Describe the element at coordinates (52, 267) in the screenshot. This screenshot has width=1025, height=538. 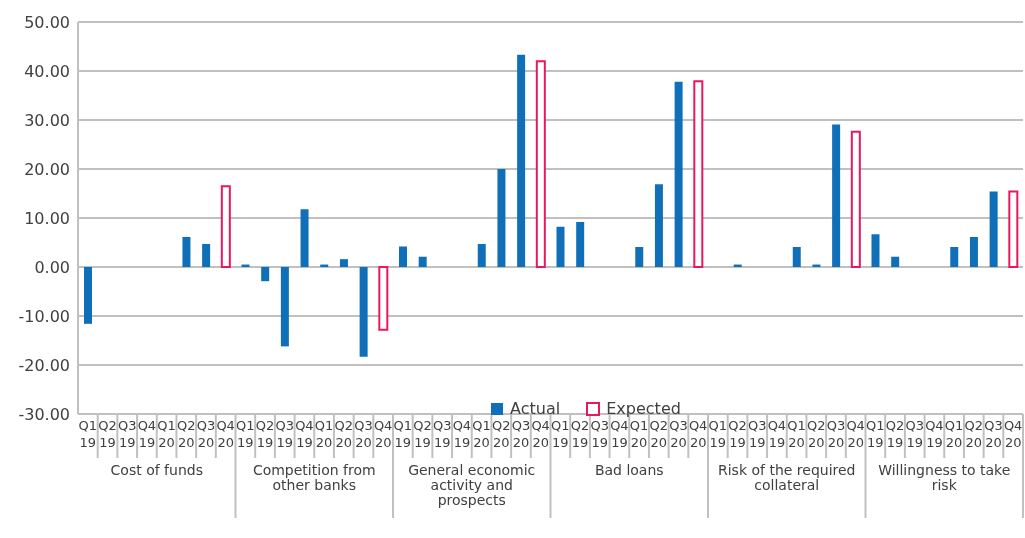
I see `y-tick-label: 0.00` at that location.